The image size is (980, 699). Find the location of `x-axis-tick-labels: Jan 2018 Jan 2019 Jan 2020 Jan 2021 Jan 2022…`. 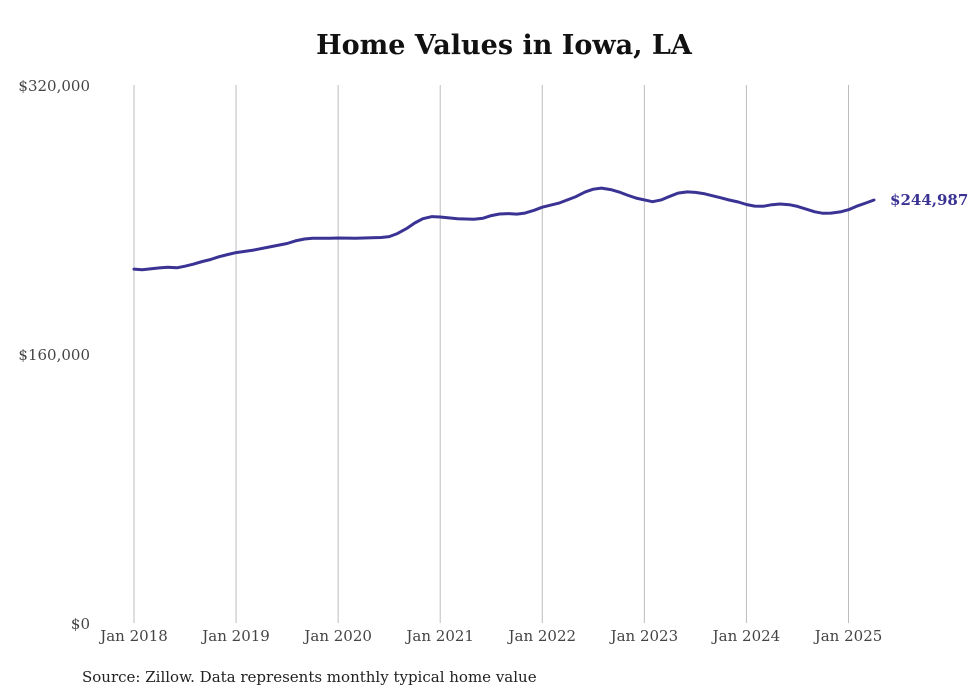

x-axis-tick-labels: Jan 2018 Jan 2019 Jan 2020 Jan 2021 Jan 2022… is located at coordinates (490, 636).